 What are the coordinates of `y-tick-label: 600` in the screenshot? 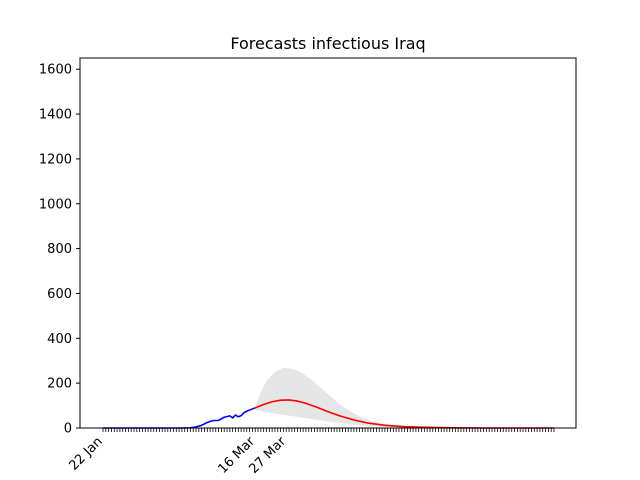 It's located at (59, 294).